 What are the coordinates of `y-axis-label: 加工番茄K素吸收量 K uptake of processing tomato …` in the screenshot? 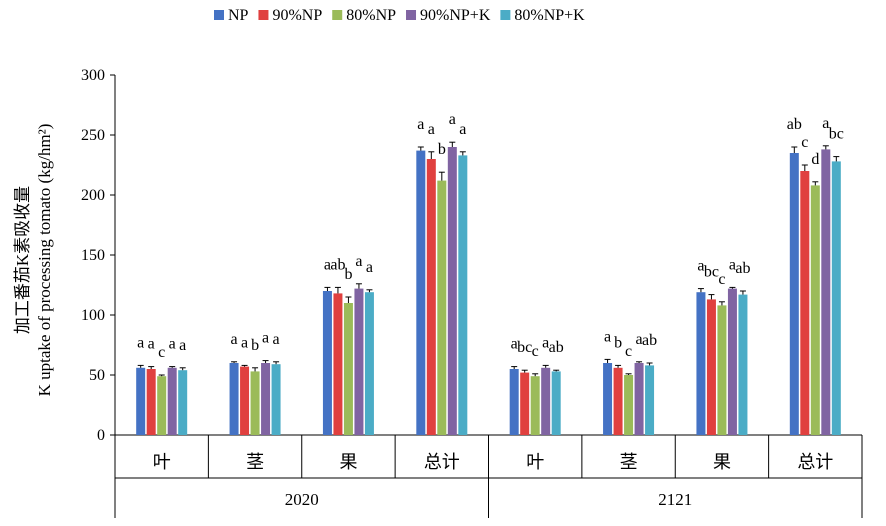 It's located at (33, 260).